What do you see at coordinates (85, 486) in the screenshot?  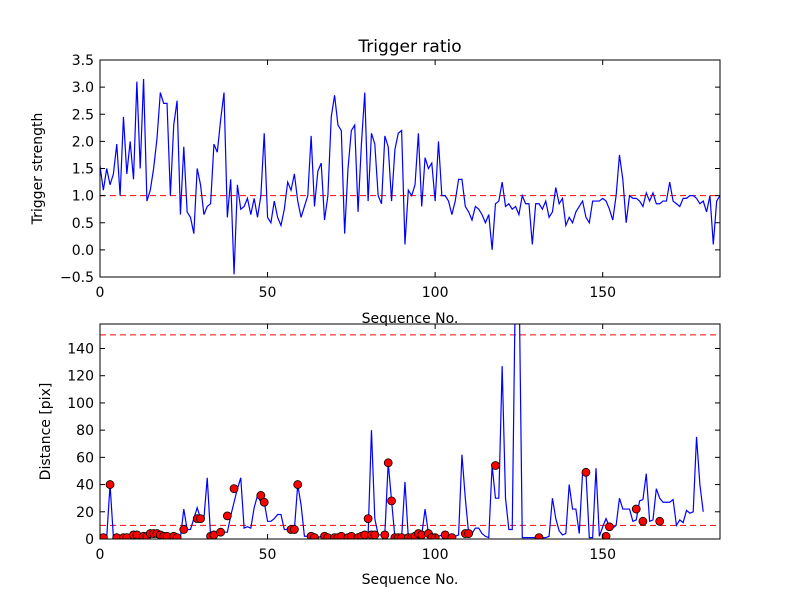 I see `y-tick-label: 40` at bounding box center [85, 486].